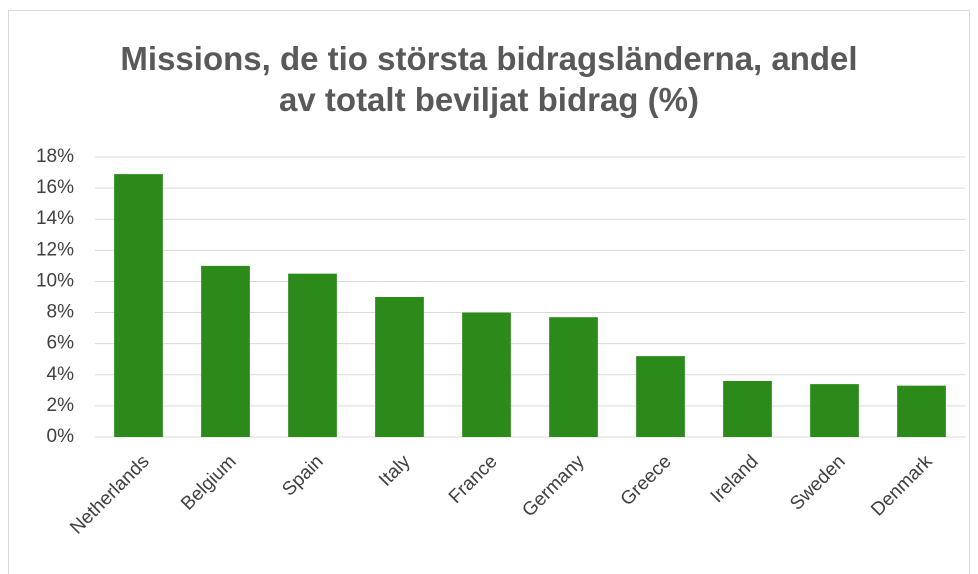 The height and width of the screenshot is (574, 978). I want to click on y-tick-label: 0%, so click(61, 436).